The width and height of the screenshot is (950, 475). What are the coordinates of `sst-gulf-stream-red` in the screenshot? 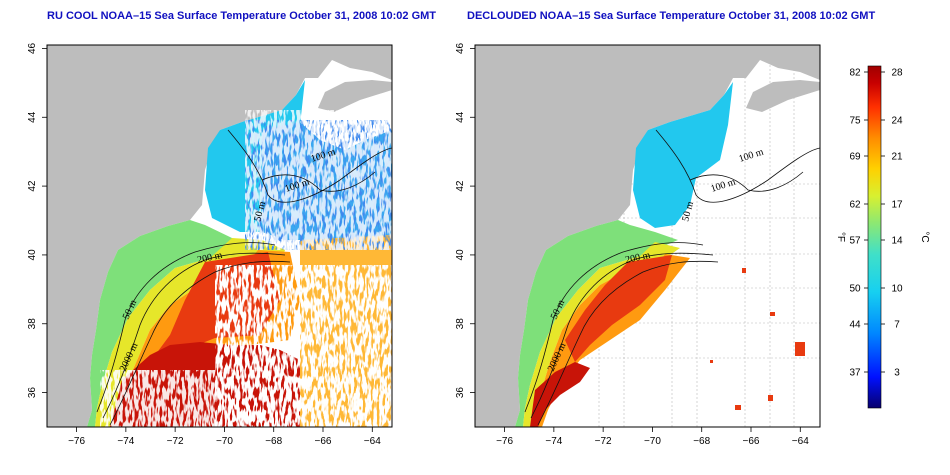 It's located at (618, 308).